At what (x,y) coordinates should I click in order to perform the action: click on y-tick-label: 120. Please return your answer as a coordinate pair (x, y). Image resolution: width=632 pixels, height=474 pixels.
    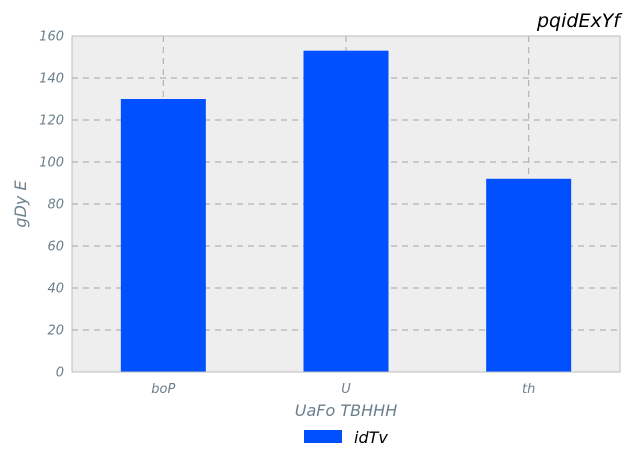
    Looking at the image, I should click on (51, 121).